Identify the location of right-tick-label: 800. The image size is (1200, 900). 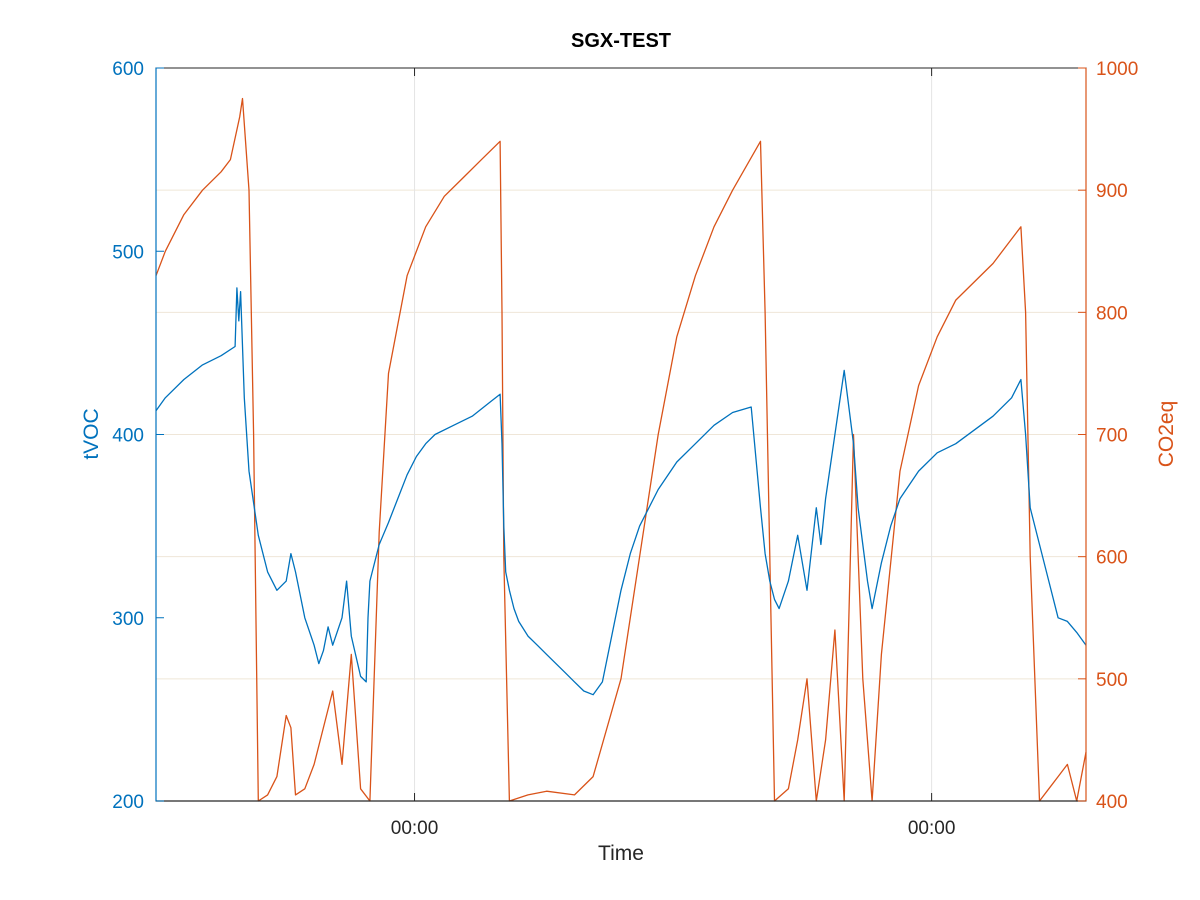
(1112, 313).